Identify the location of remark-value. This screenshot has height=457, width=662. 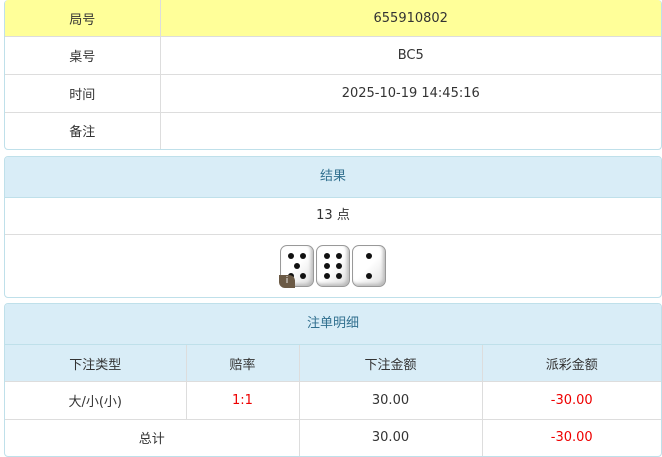
(410, 130).